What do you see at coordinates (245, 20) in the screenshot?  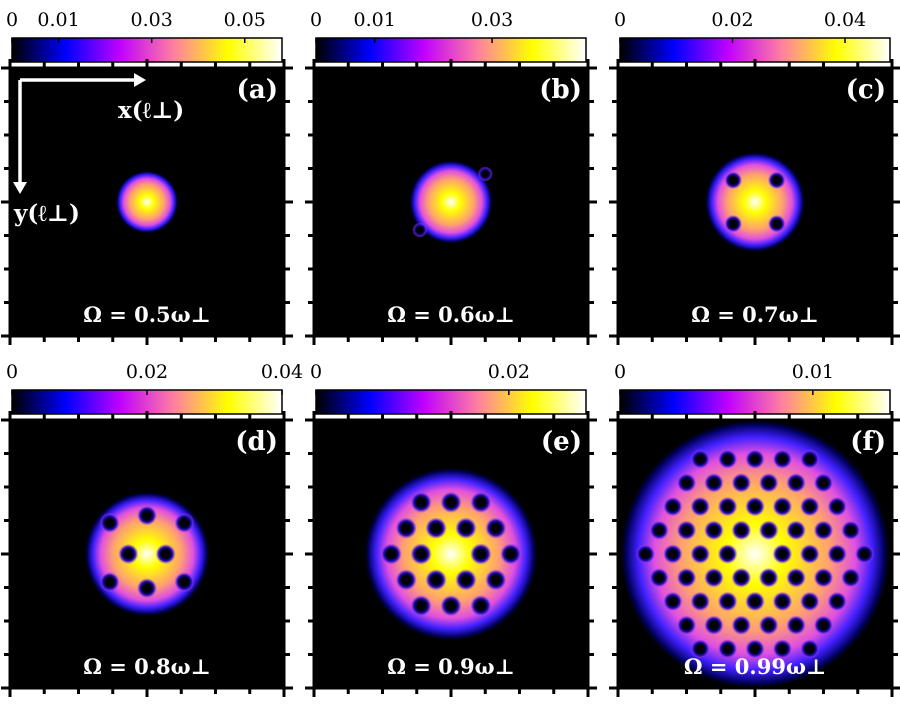 I see `colorbar-tick-label: 0.05` at bounding box center [245, 20].